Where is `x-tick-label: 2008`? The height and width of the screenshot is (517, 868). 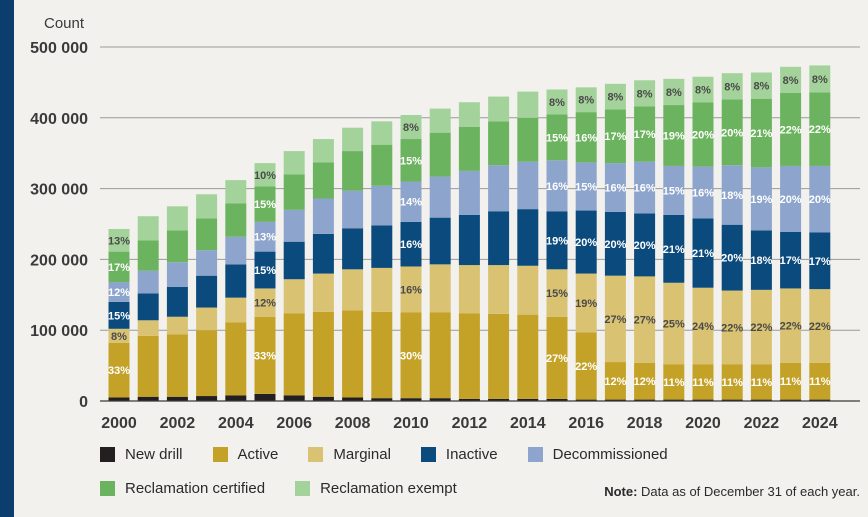 x-tick-label: 2008 is located at coordinates (353, 423).